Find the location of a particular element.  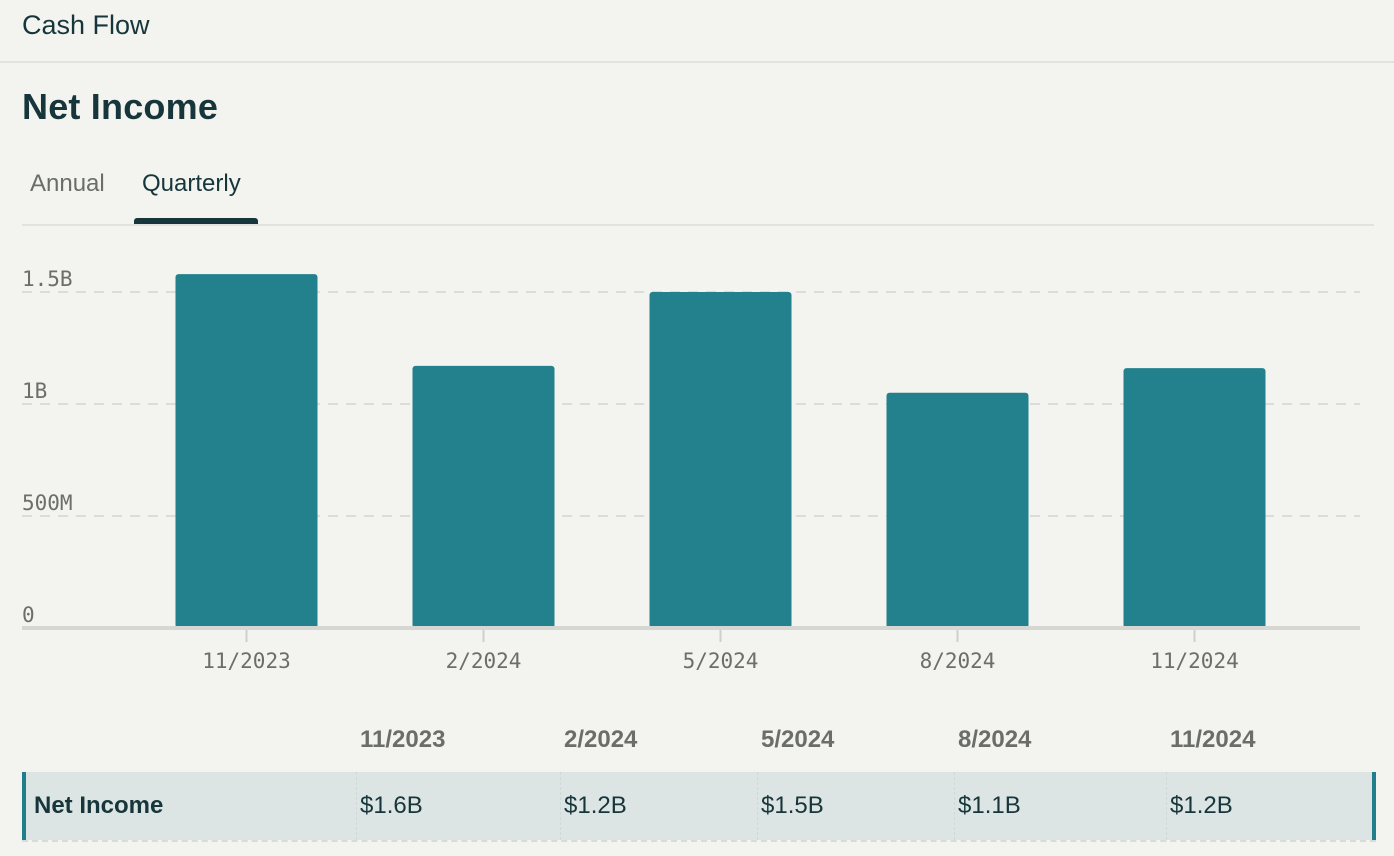

y-tick-label: 500M is located at coordinates (47, 503).